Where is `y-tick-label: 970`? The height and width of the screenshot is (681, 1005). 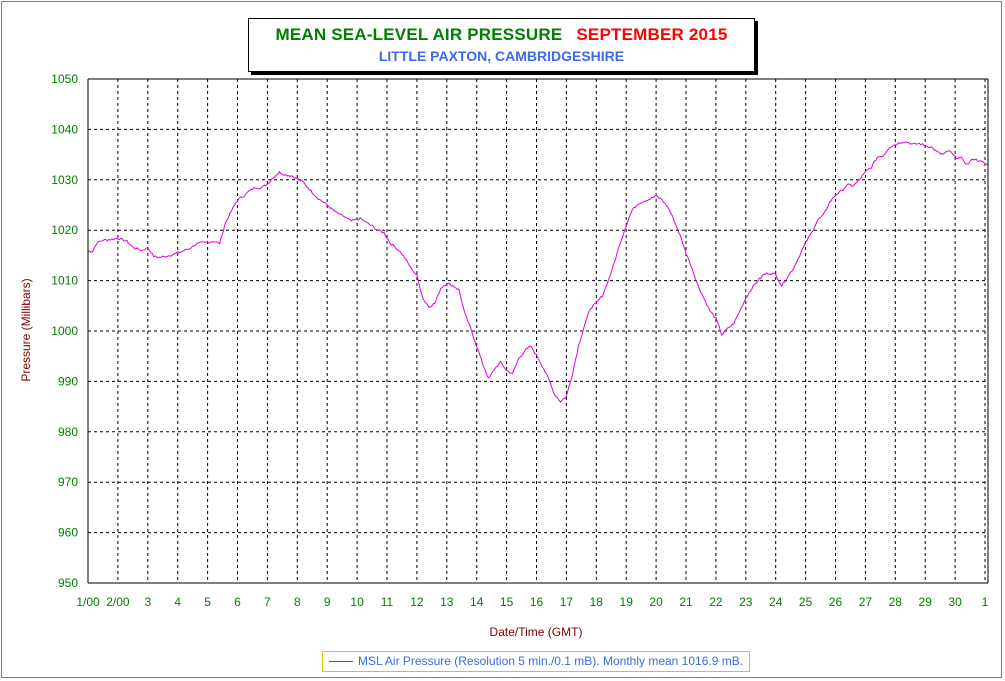 y-tick-label: 970 is located at coordinates (68, 482).